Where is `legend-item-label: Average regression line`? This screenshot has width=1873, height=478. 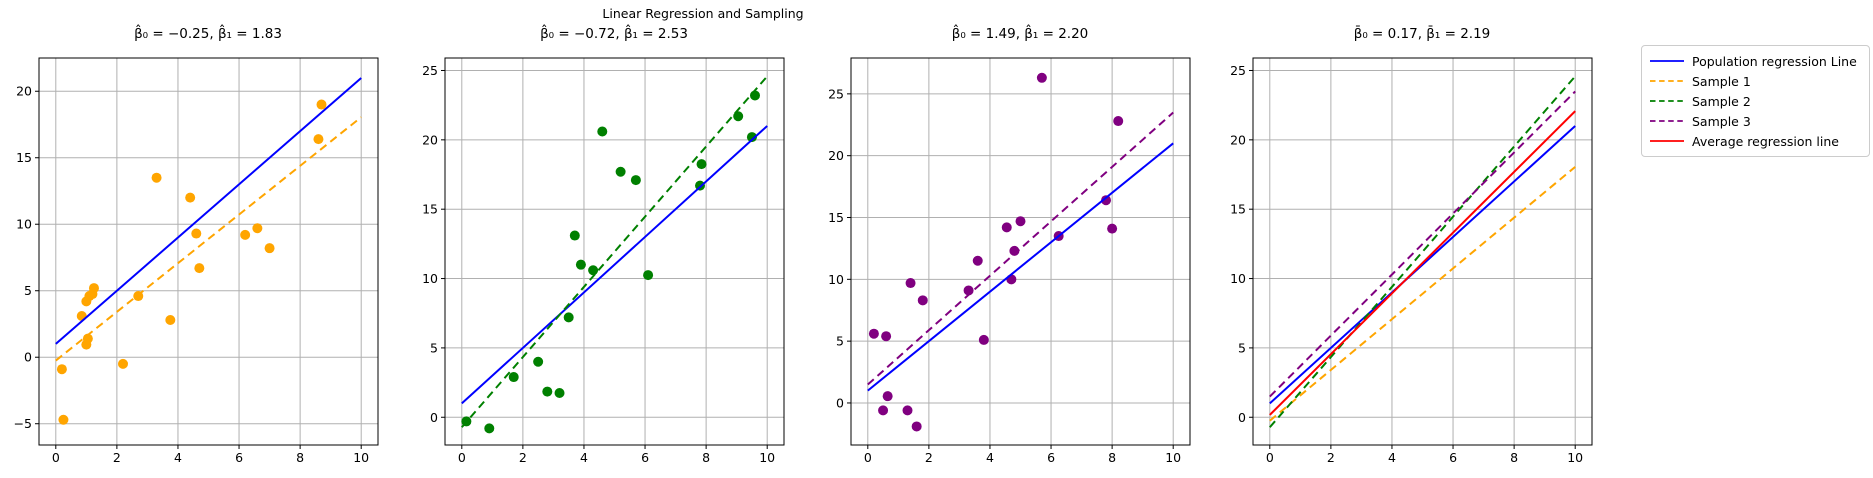 legend-item-label: Average regression line is located at coordinates (1765, 141).